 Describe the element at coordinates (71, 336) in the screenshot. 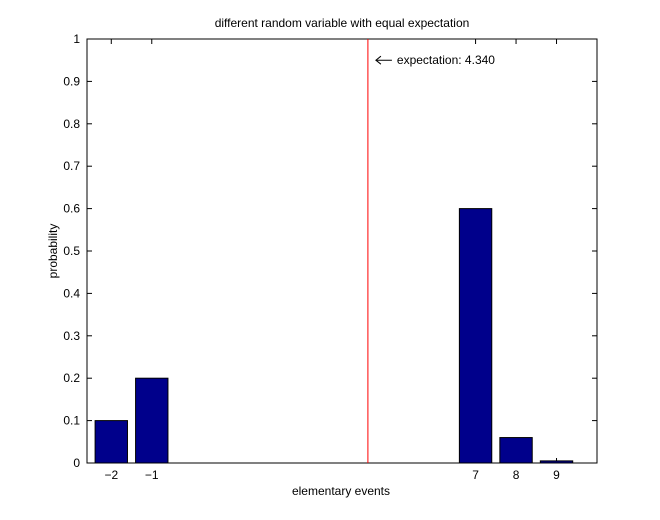

I see `y-tick-label: 0.3` at that location.